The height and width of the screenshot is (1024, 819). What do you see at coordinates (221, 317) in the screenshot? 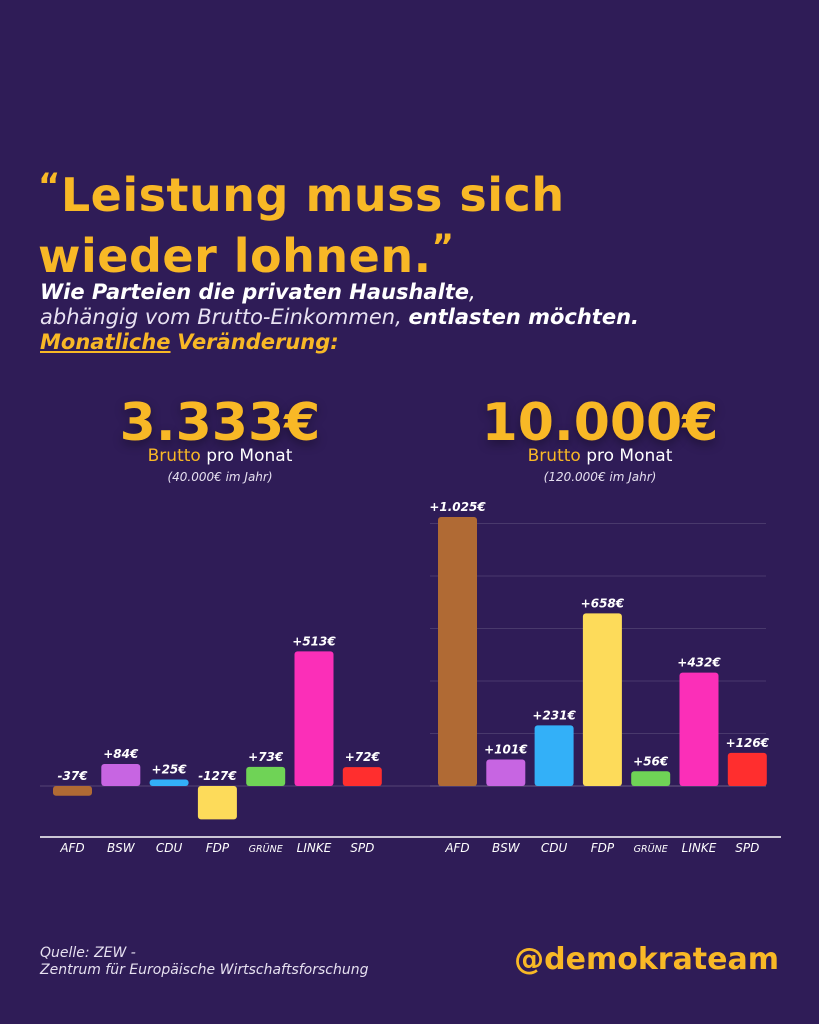
I see `subtitle-line2a: abhängig vom Brutto-Einkommen,` at bounding box center [221, 317].